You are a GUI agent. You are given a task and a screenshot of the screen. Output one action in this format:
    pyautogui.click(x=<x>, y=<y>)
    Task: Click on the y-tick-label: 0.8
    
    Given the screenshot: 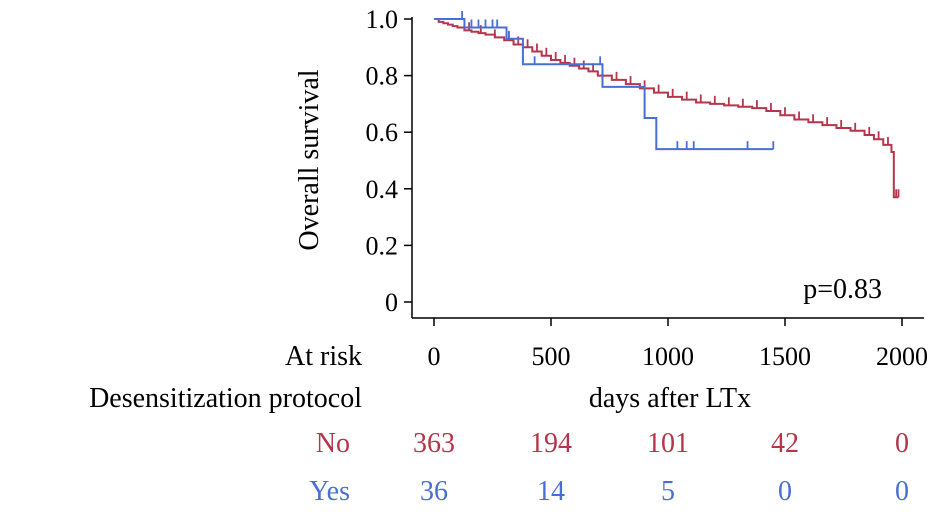 What is the action you would take?
    pyautogui.click(x=382, y=76)
    